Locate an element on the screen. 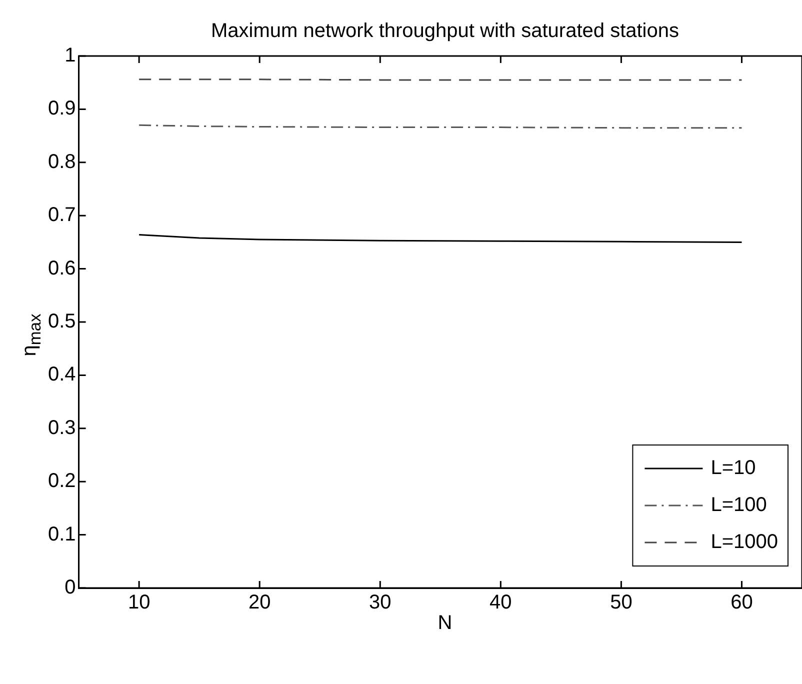  x-tick-label: 40 is located at coordinates (501, 603).